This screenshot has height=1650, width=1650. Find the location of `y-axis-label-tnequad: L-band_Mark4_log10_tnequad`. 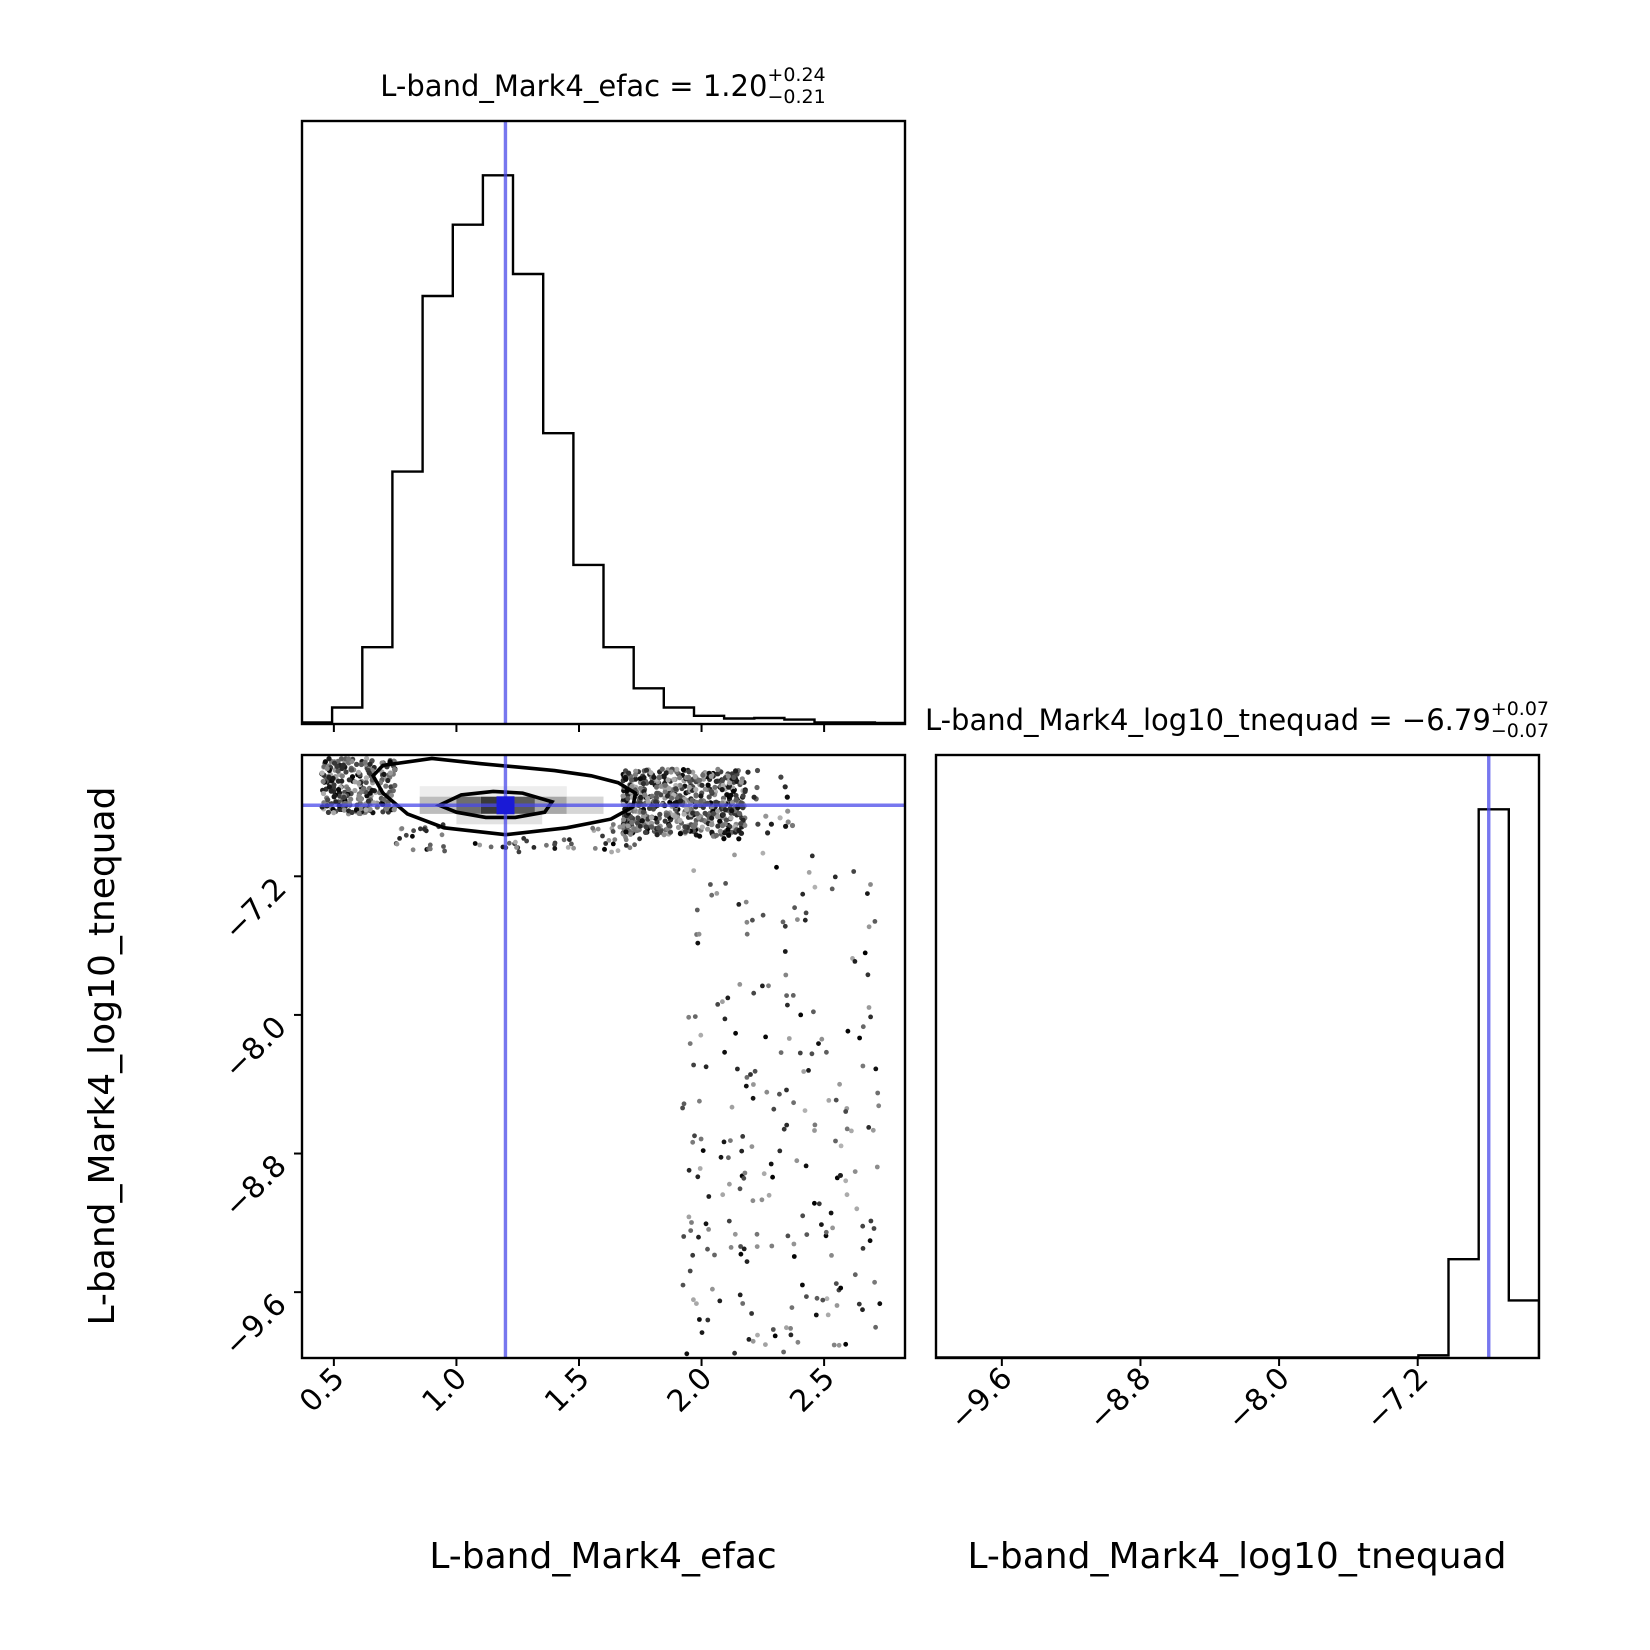

y-axis-label-tnequad: L-band_Mark4_log10_tnequad is located at coordinates (102, 1055).